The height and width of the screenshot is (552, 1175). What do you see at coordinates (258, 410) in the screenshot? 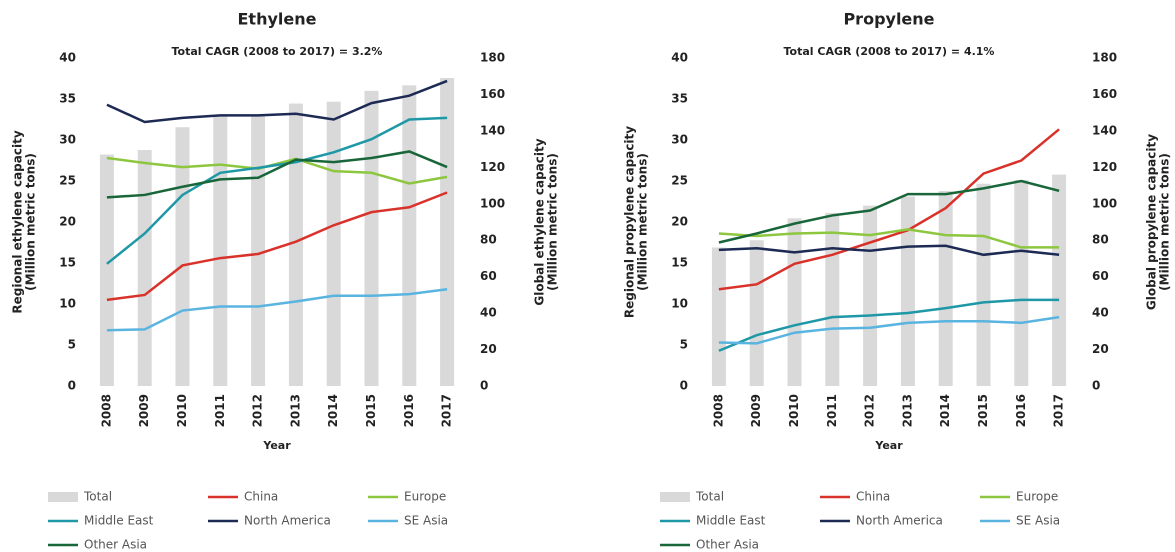
I see `x-tick-label: 2012` at bounding box center [258, 410].